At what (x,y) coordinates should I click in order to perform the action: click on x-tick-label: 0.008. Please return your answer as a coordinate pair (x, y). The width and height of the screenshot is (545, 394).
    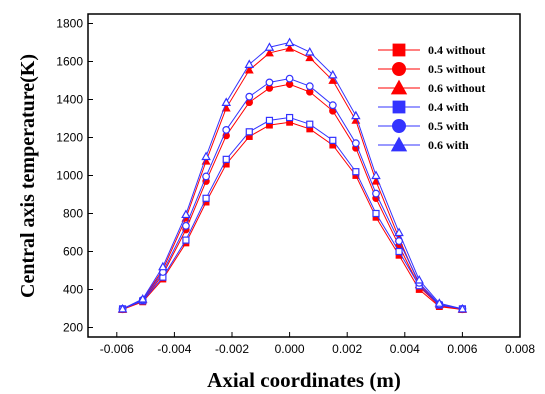
    Looking at the image, I should click on (520, 349).